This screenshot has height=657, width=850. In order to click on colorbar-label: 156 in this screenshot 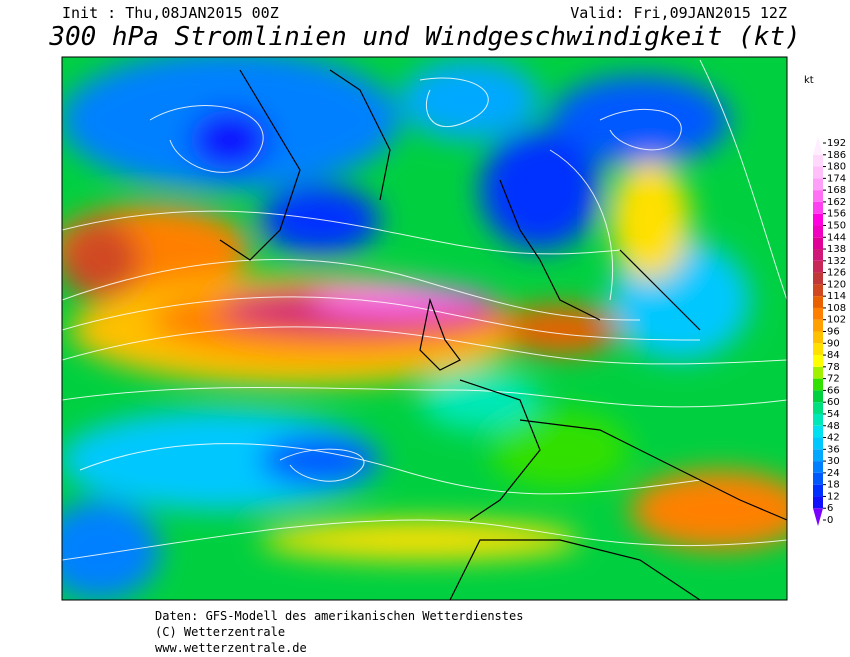, I will do `click(836, 214)`.